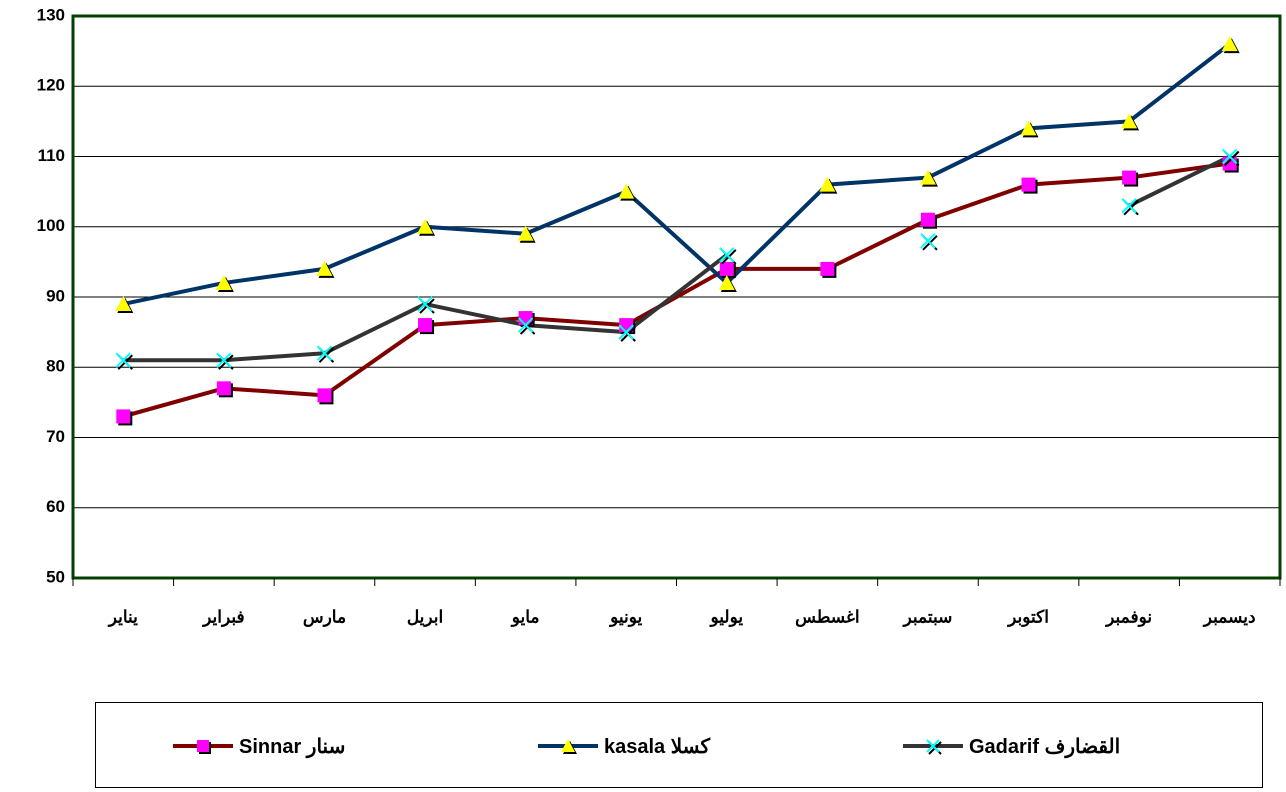 The image size is (1286, 792). What do you see at coordinates (657, 746) in the screenshot?
I see `legend-label: كسلا kasala` at bounding box center [657, 746].